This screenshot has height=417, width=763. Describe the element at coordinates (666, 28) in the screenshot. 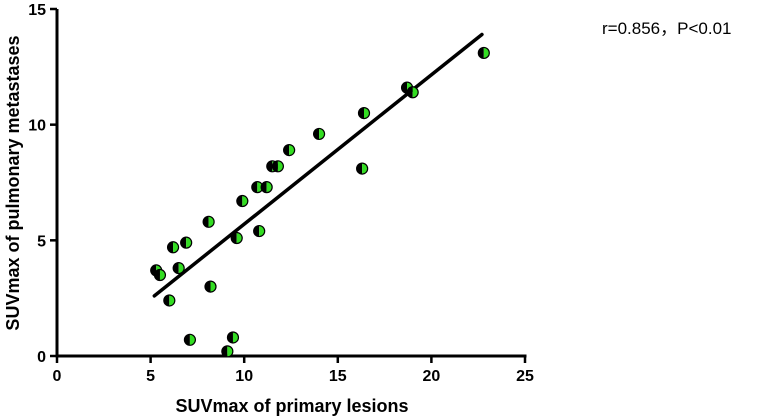

I see `correlation-annotation: r=0.856，P<0.01` at that location.